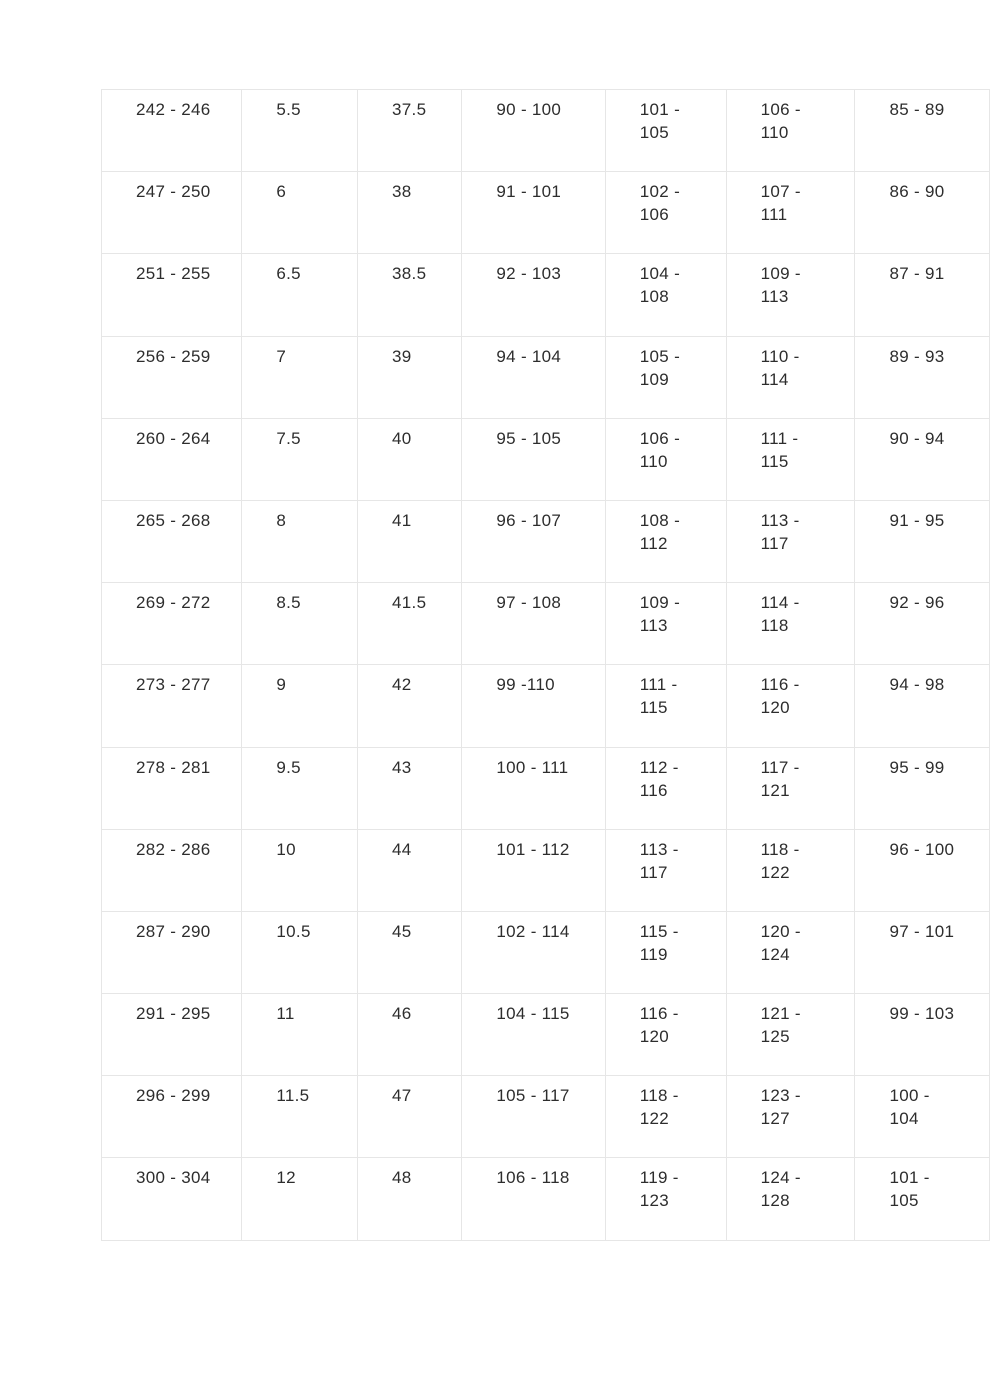 This screenshot has height=1399, width=990. Describe the element at coordinates (922, 295) in the screenshot. I see `table-cell: 87 - 91` at that location.